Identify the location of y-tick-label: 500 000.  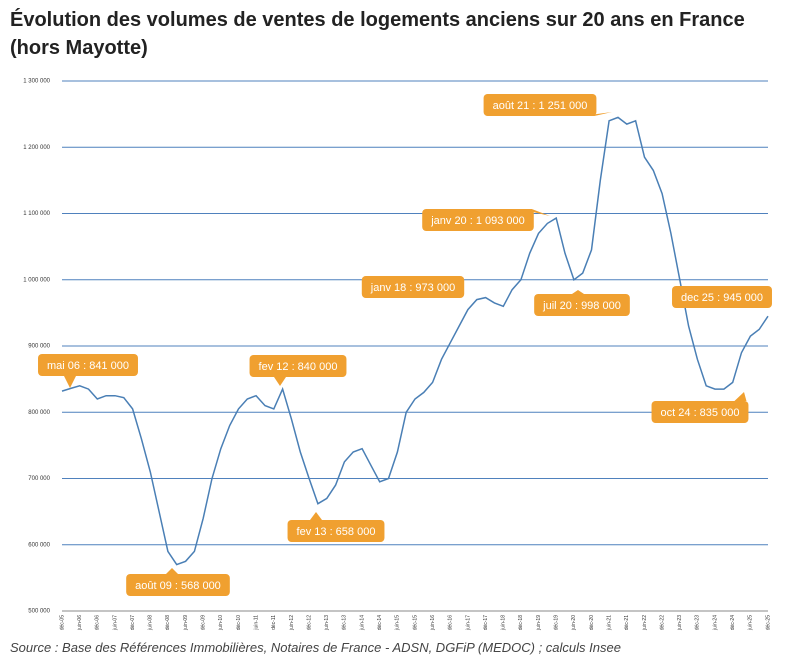
(39, 612).